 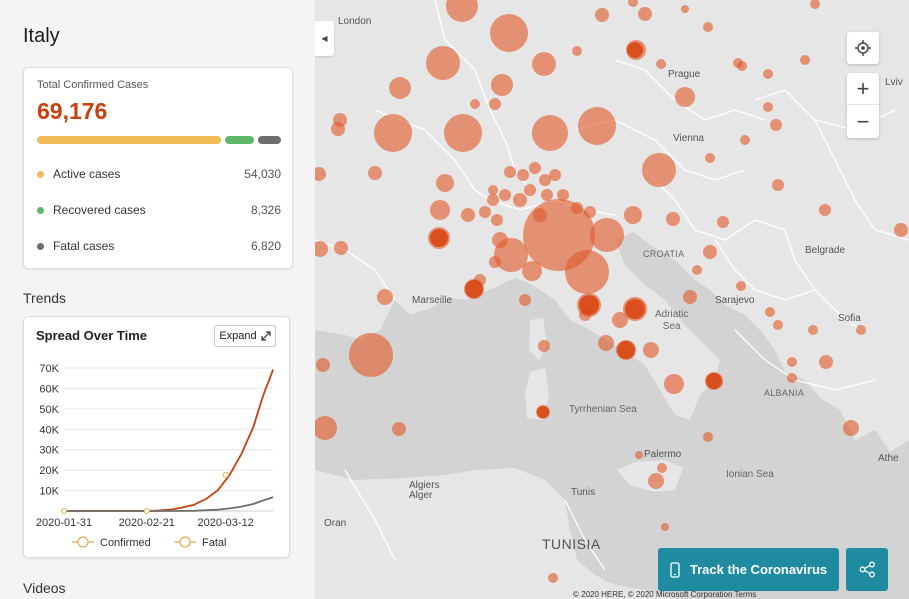 I want to click on recovered-cases-label: Recovered cases, so click(x=99, y=210).